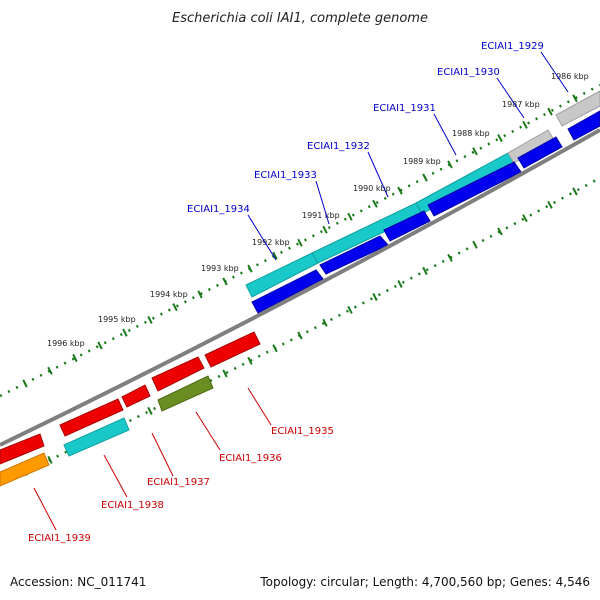 Image resolution: width=600 pixels, height=600 pixels. What do you see at coordinates (338, 146) in the screenshot?
I see `label-ECIAI1_1932: ECIAI1_1932` at bounding box center [338, 146].